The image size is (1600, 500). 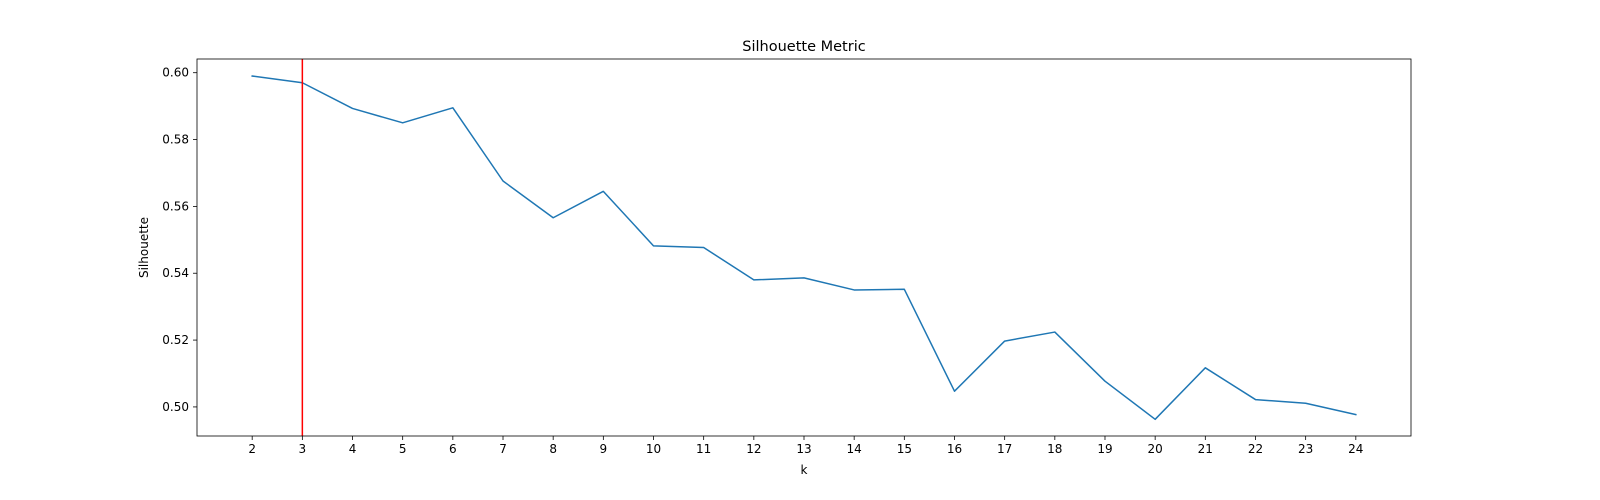 What do you see at coordinates (175, 140) in the screenshot?
I see `y-tick-label: 0.58` at bounding box center [175, 140].